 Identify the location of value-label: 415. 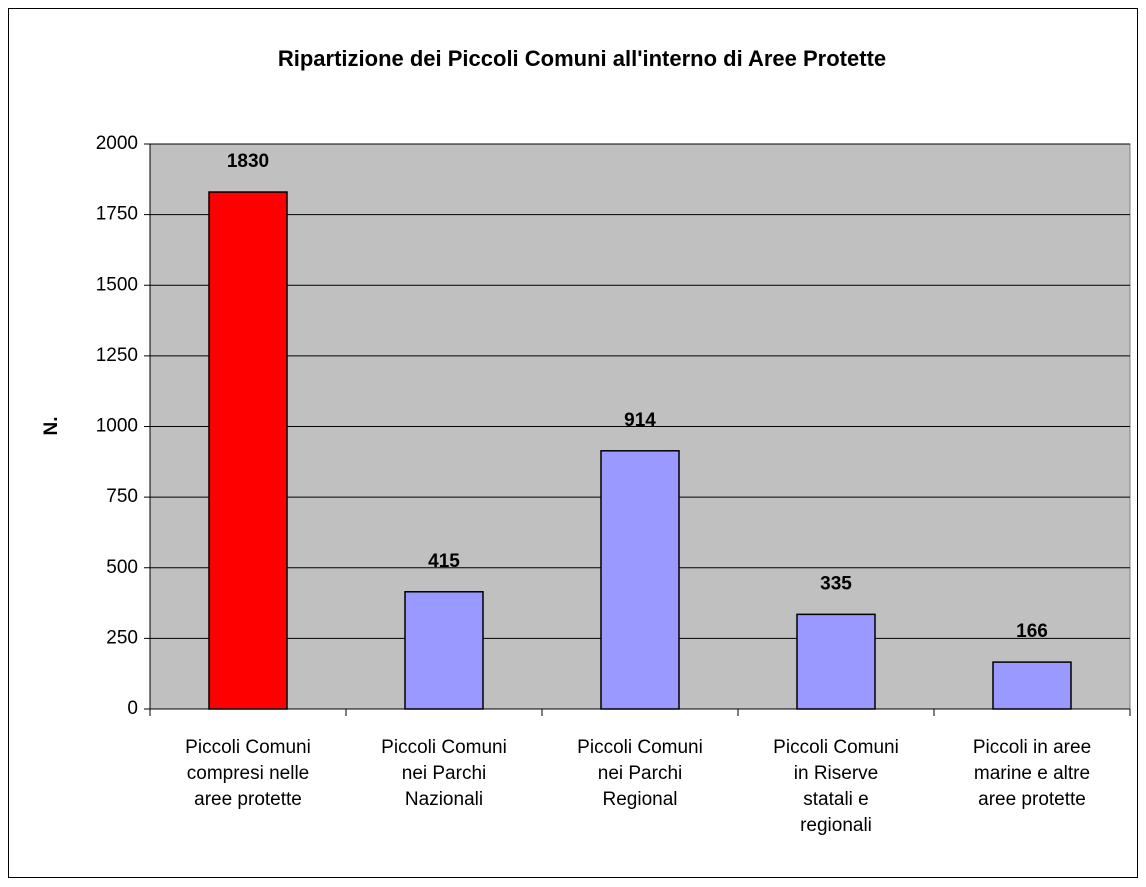
(444, 561).